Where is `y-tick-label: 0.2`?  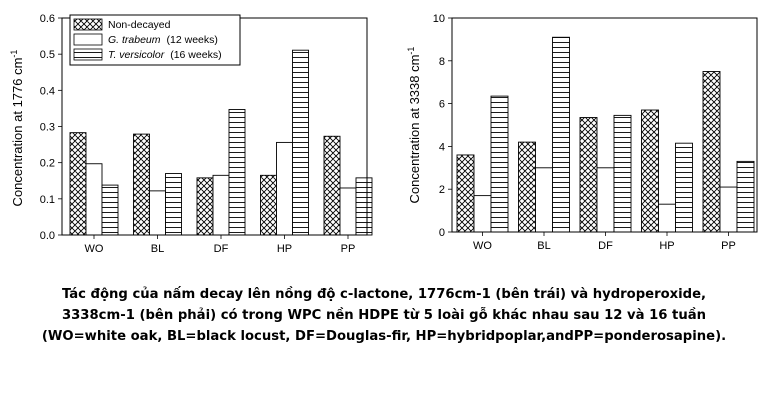 y-tick-label: 0.2 is located at coordinates (47, 164).